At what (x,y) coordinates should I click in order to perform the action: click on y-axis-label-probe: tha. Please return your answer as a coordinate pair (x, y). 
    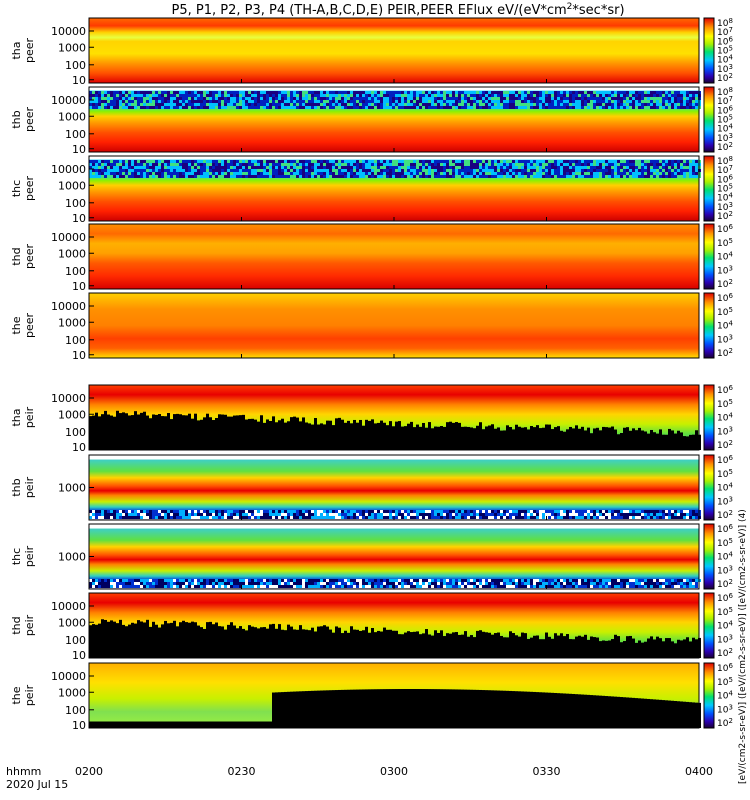
    Looking at the image, I should click on (16, 417).